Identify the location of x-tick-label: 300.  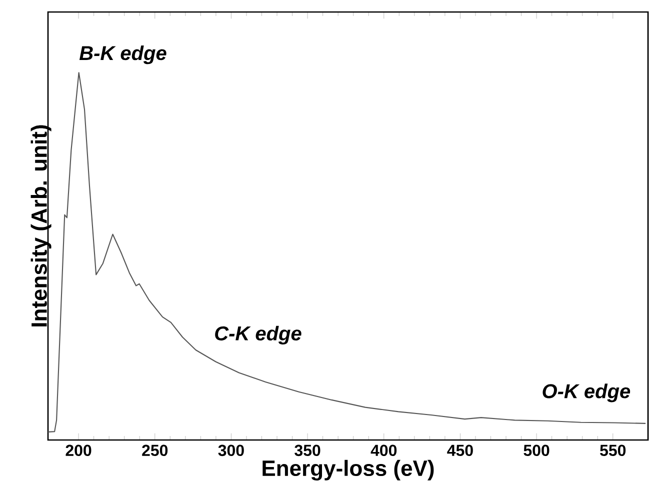
(231, 450).